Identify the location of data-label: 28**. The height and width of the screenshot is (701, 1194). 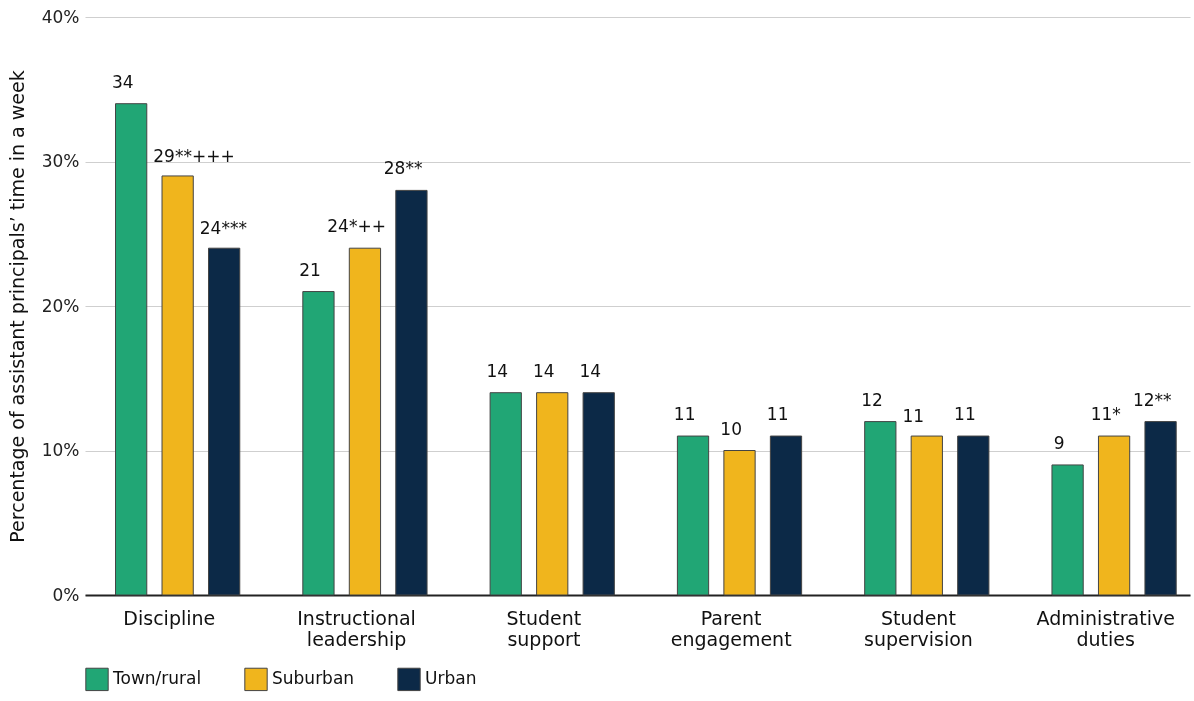
(403, 168).